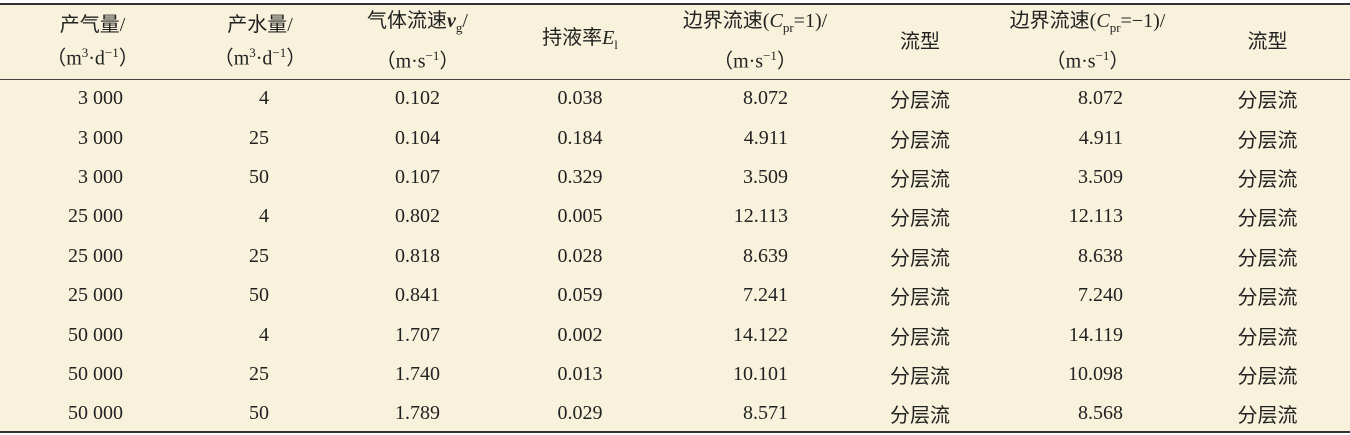  What do you see at coordinates (92, 24) in the screenshot?
I see `header-text: 产气量/` at bounding box center [92, 24].